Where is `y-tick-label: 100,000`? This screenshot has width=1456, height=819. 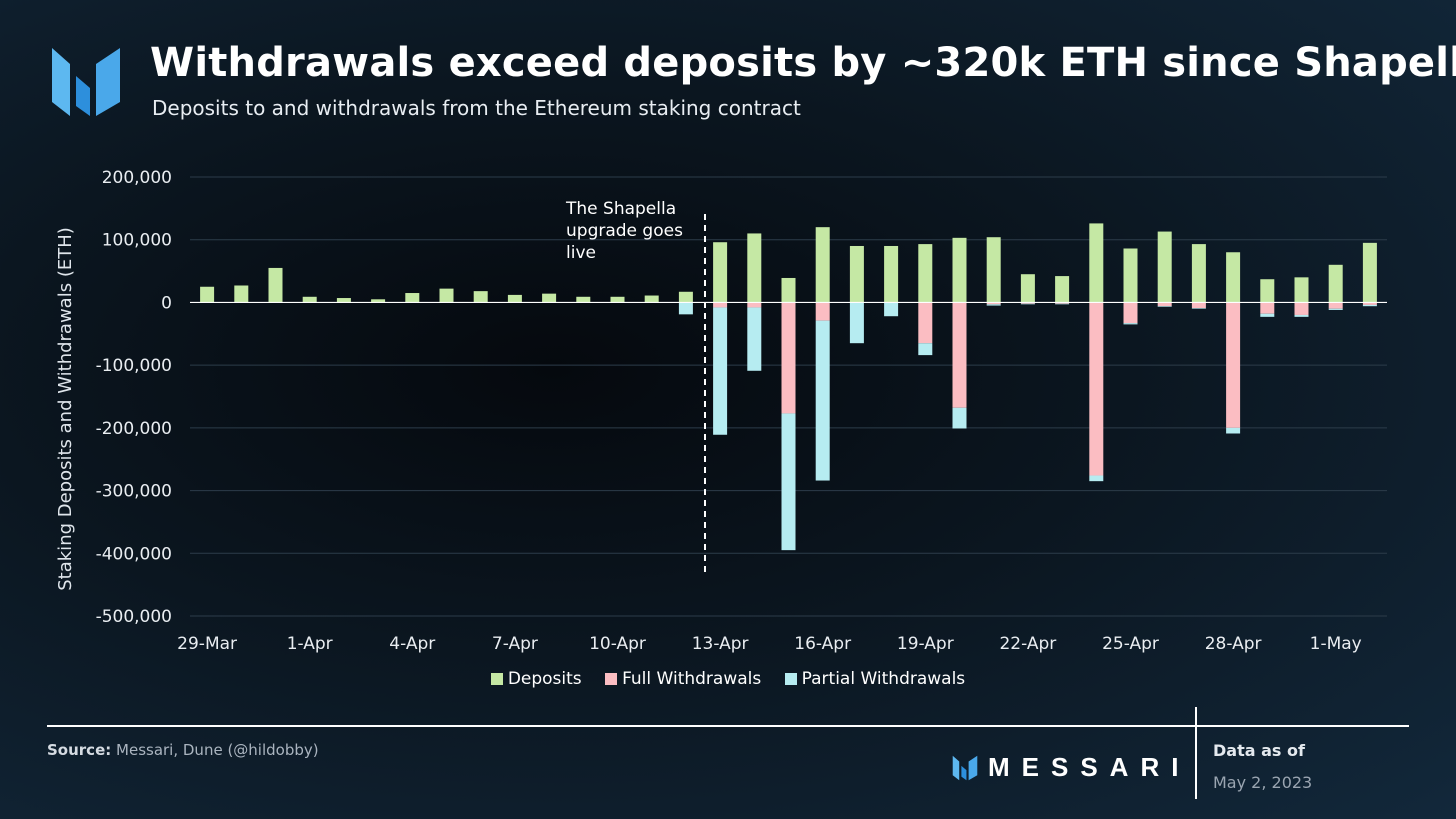
y-tick-label: 100,000 is located at coordinates (137, 241).